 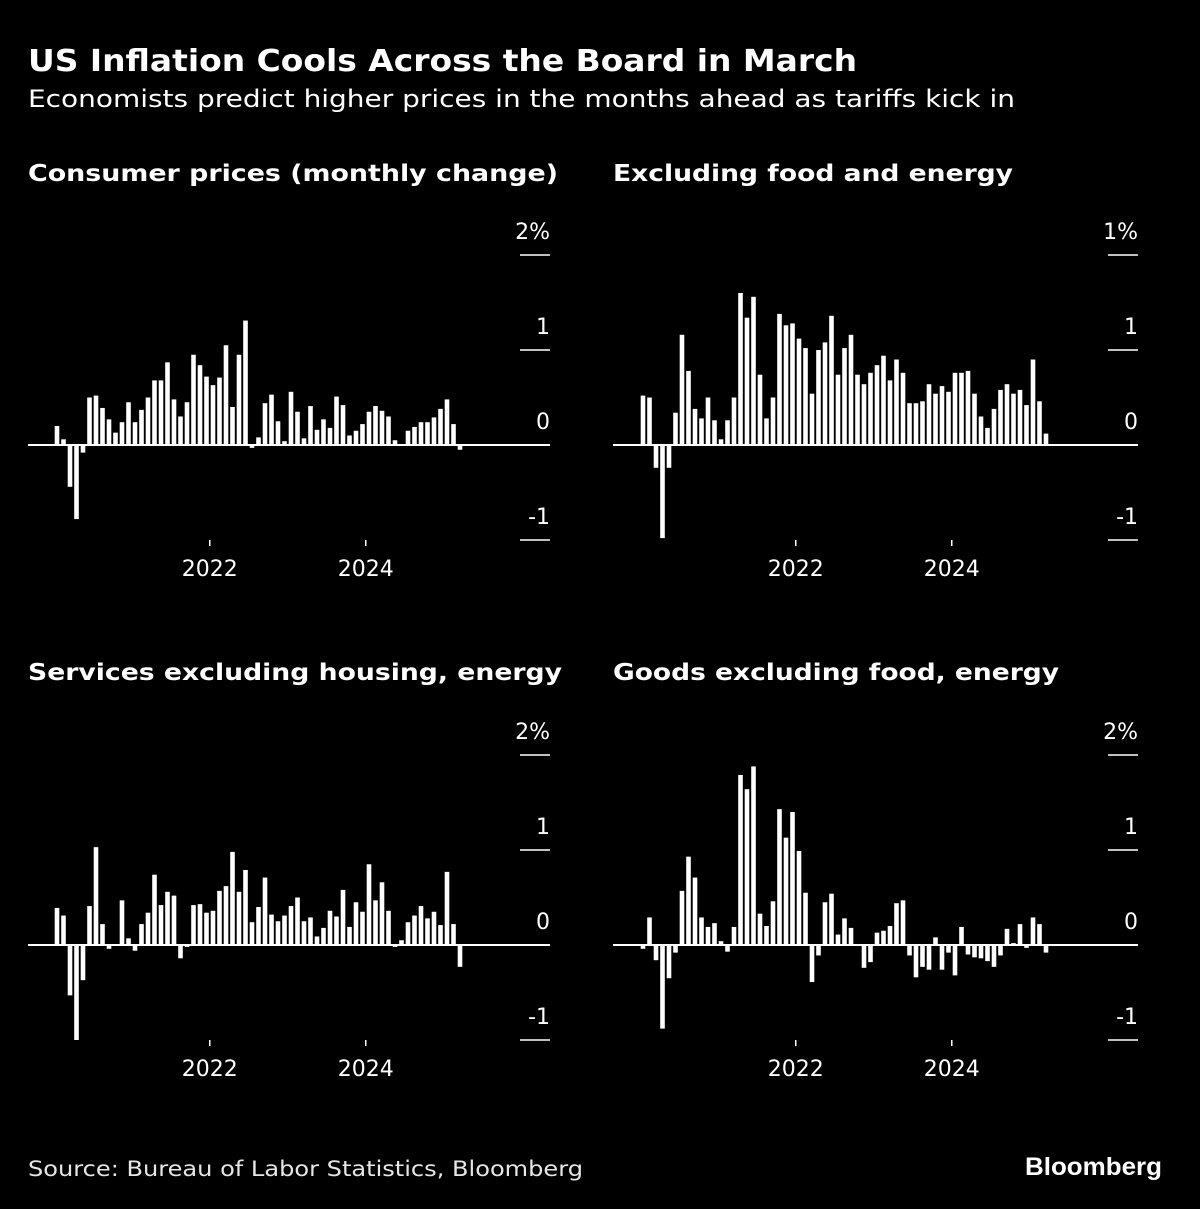 I want to click on x-tick-label: 2024, so click(x=366, y=569).